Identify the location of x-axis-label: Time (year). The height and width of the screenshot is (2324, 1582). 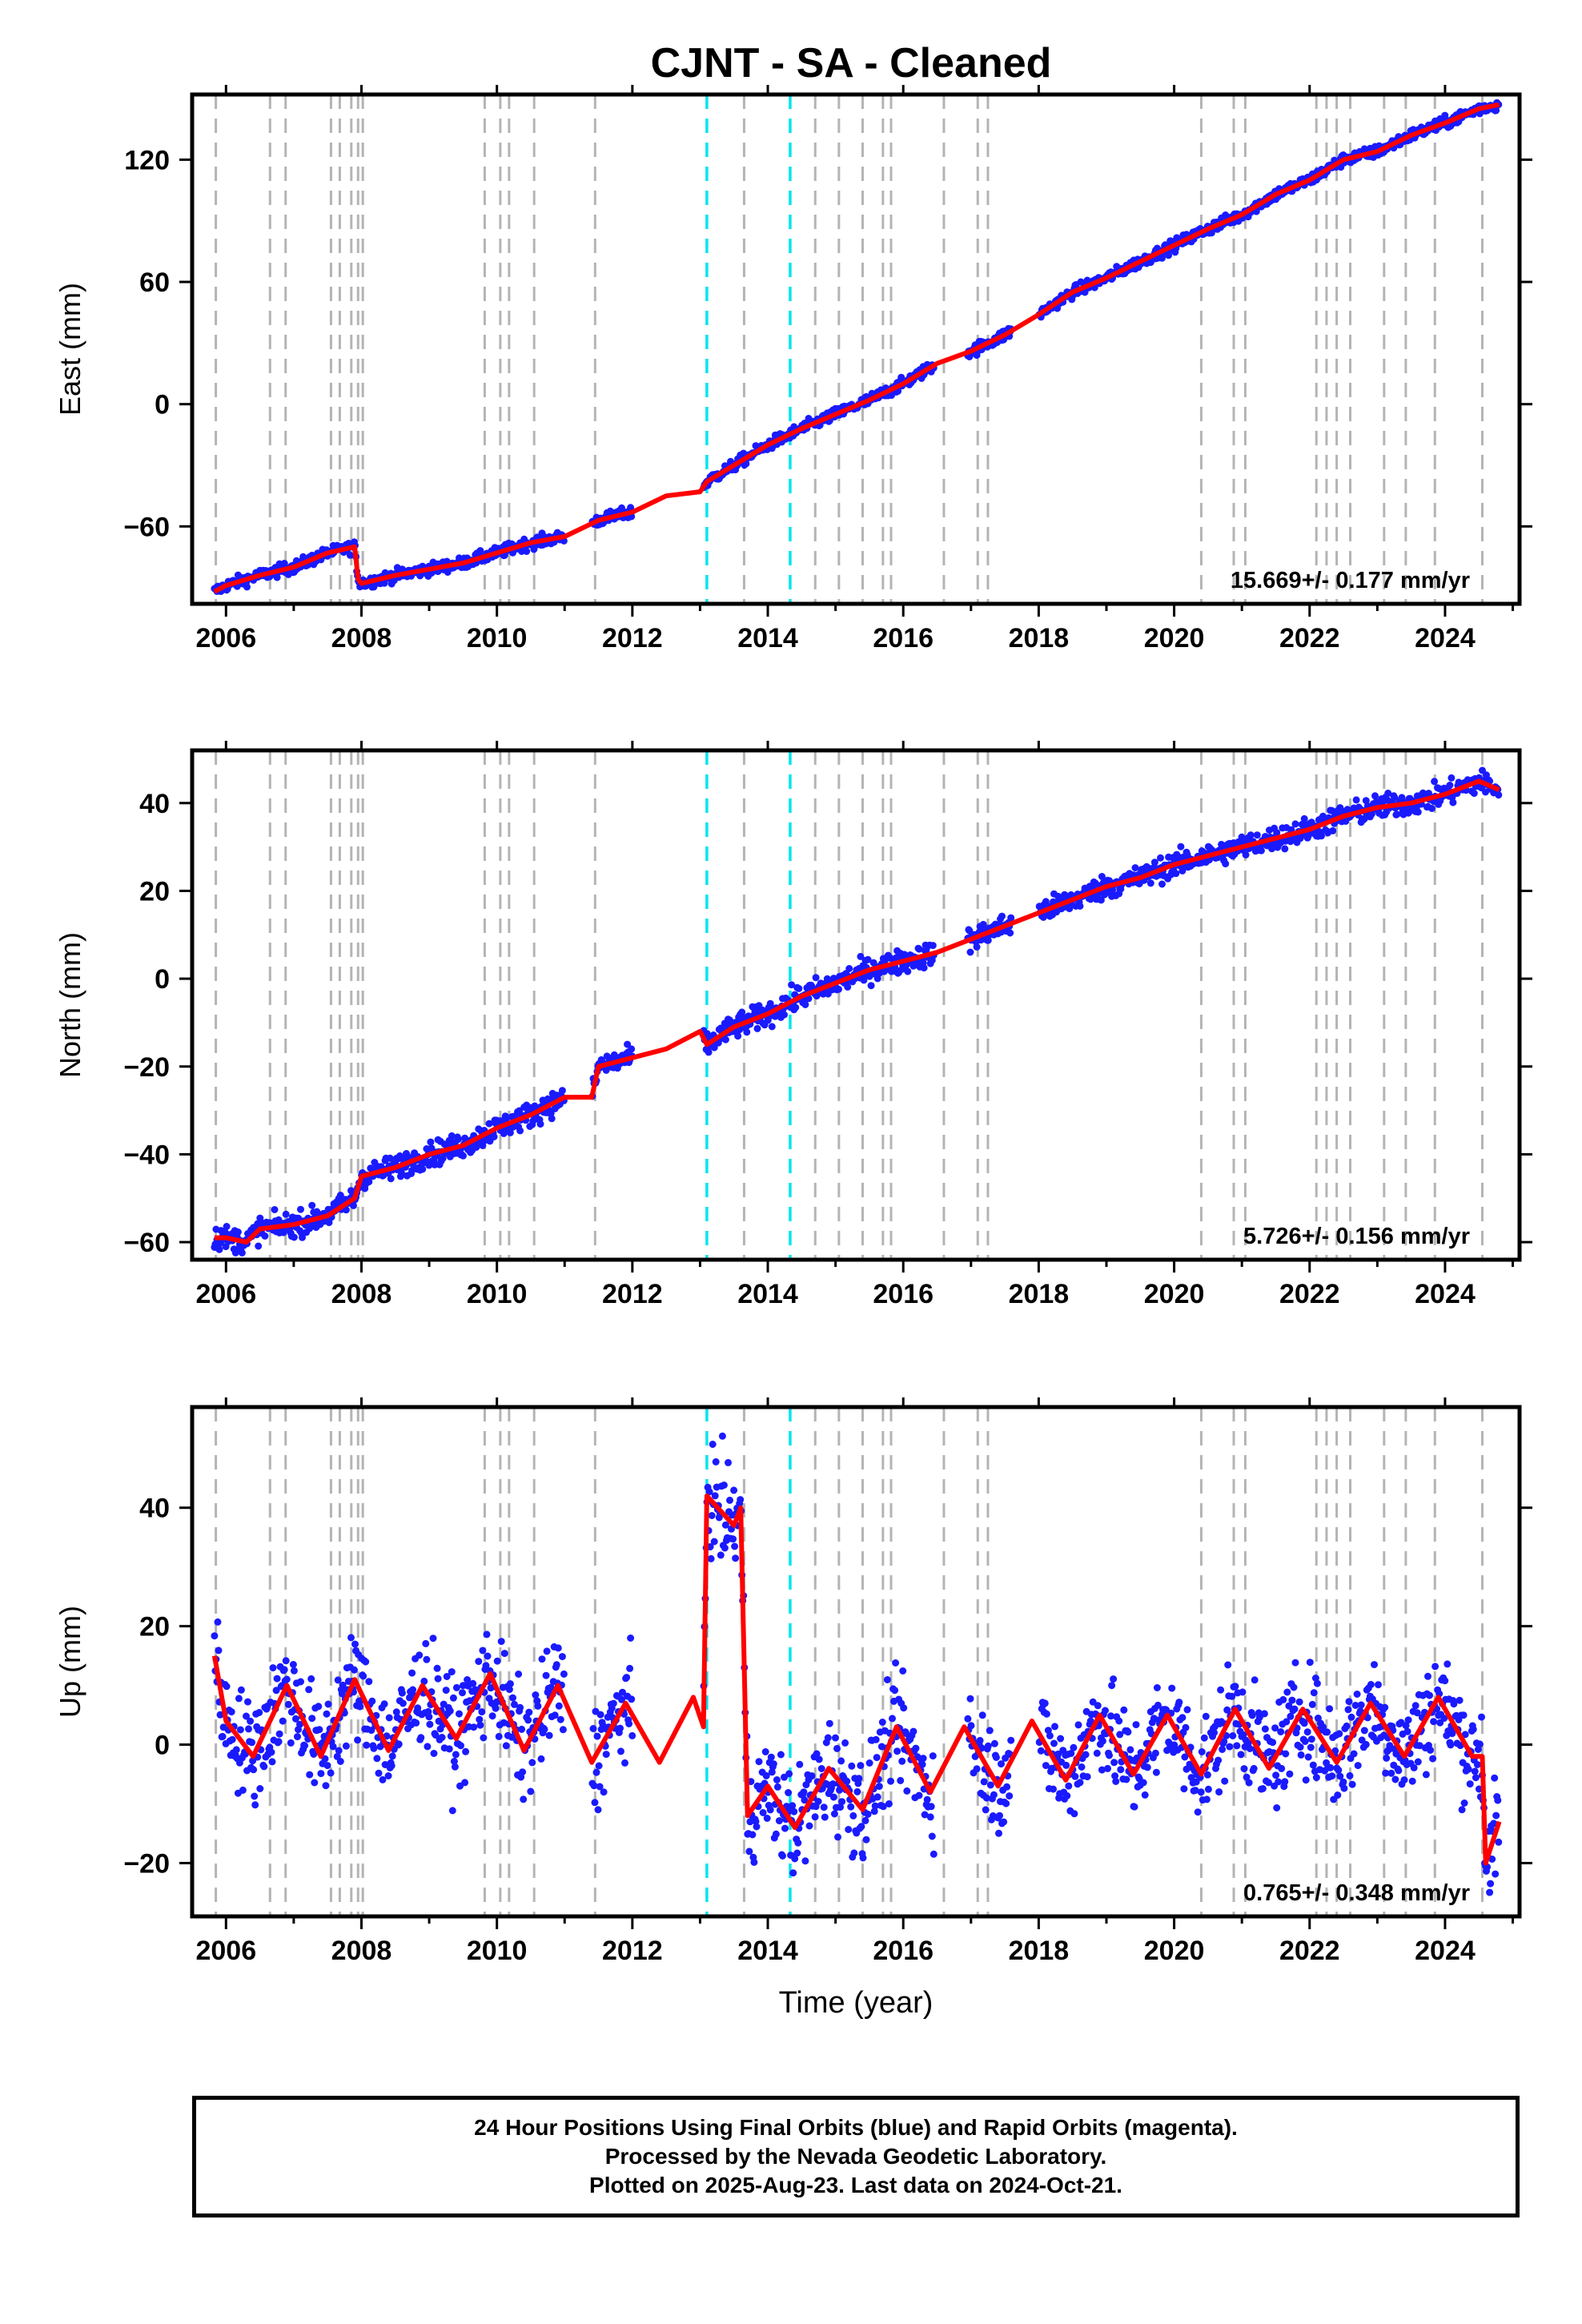
(856, 2003).